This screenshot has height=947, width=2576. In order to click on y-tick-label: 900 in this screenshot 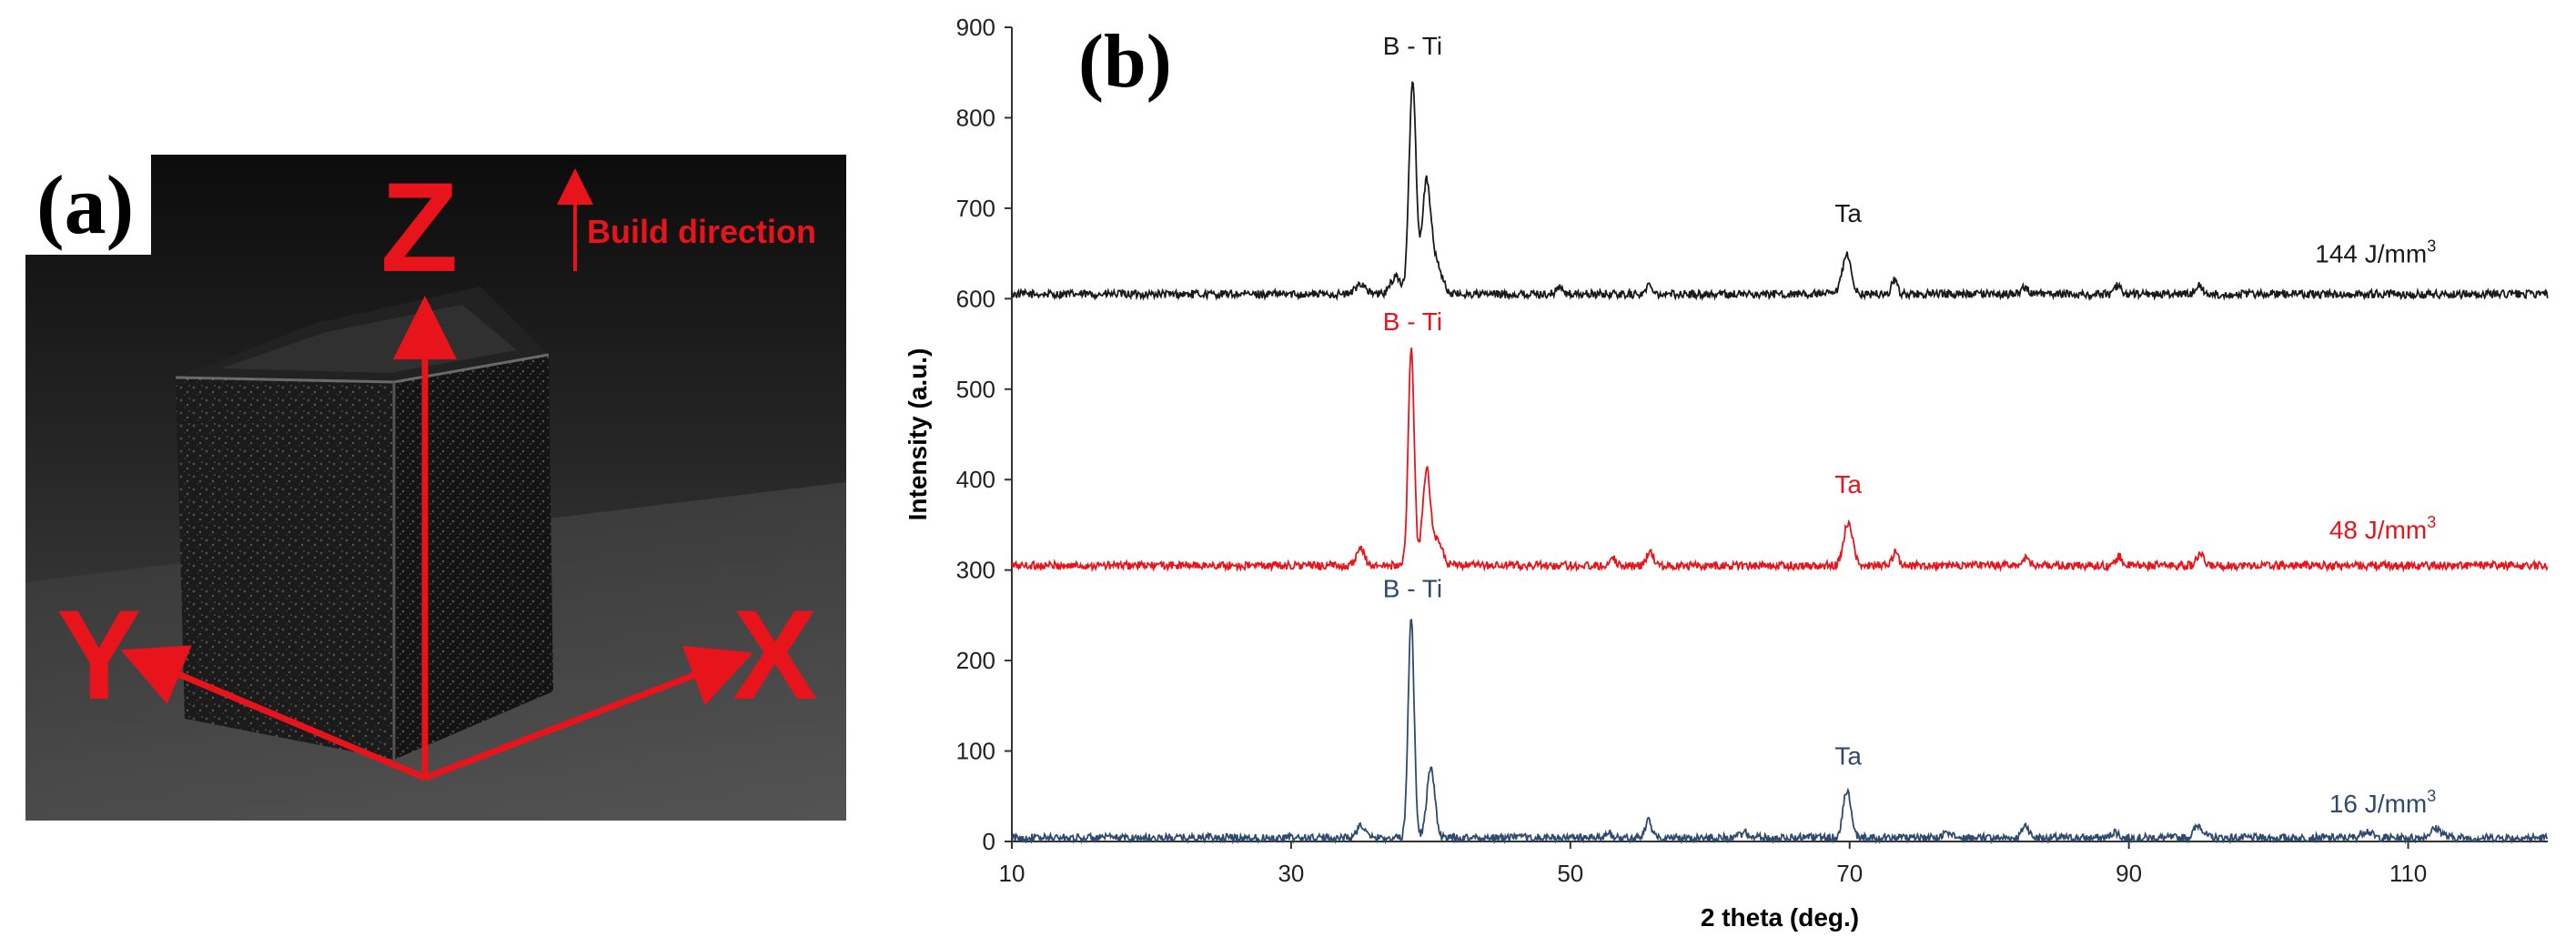, I will do `click(975, 28)`.